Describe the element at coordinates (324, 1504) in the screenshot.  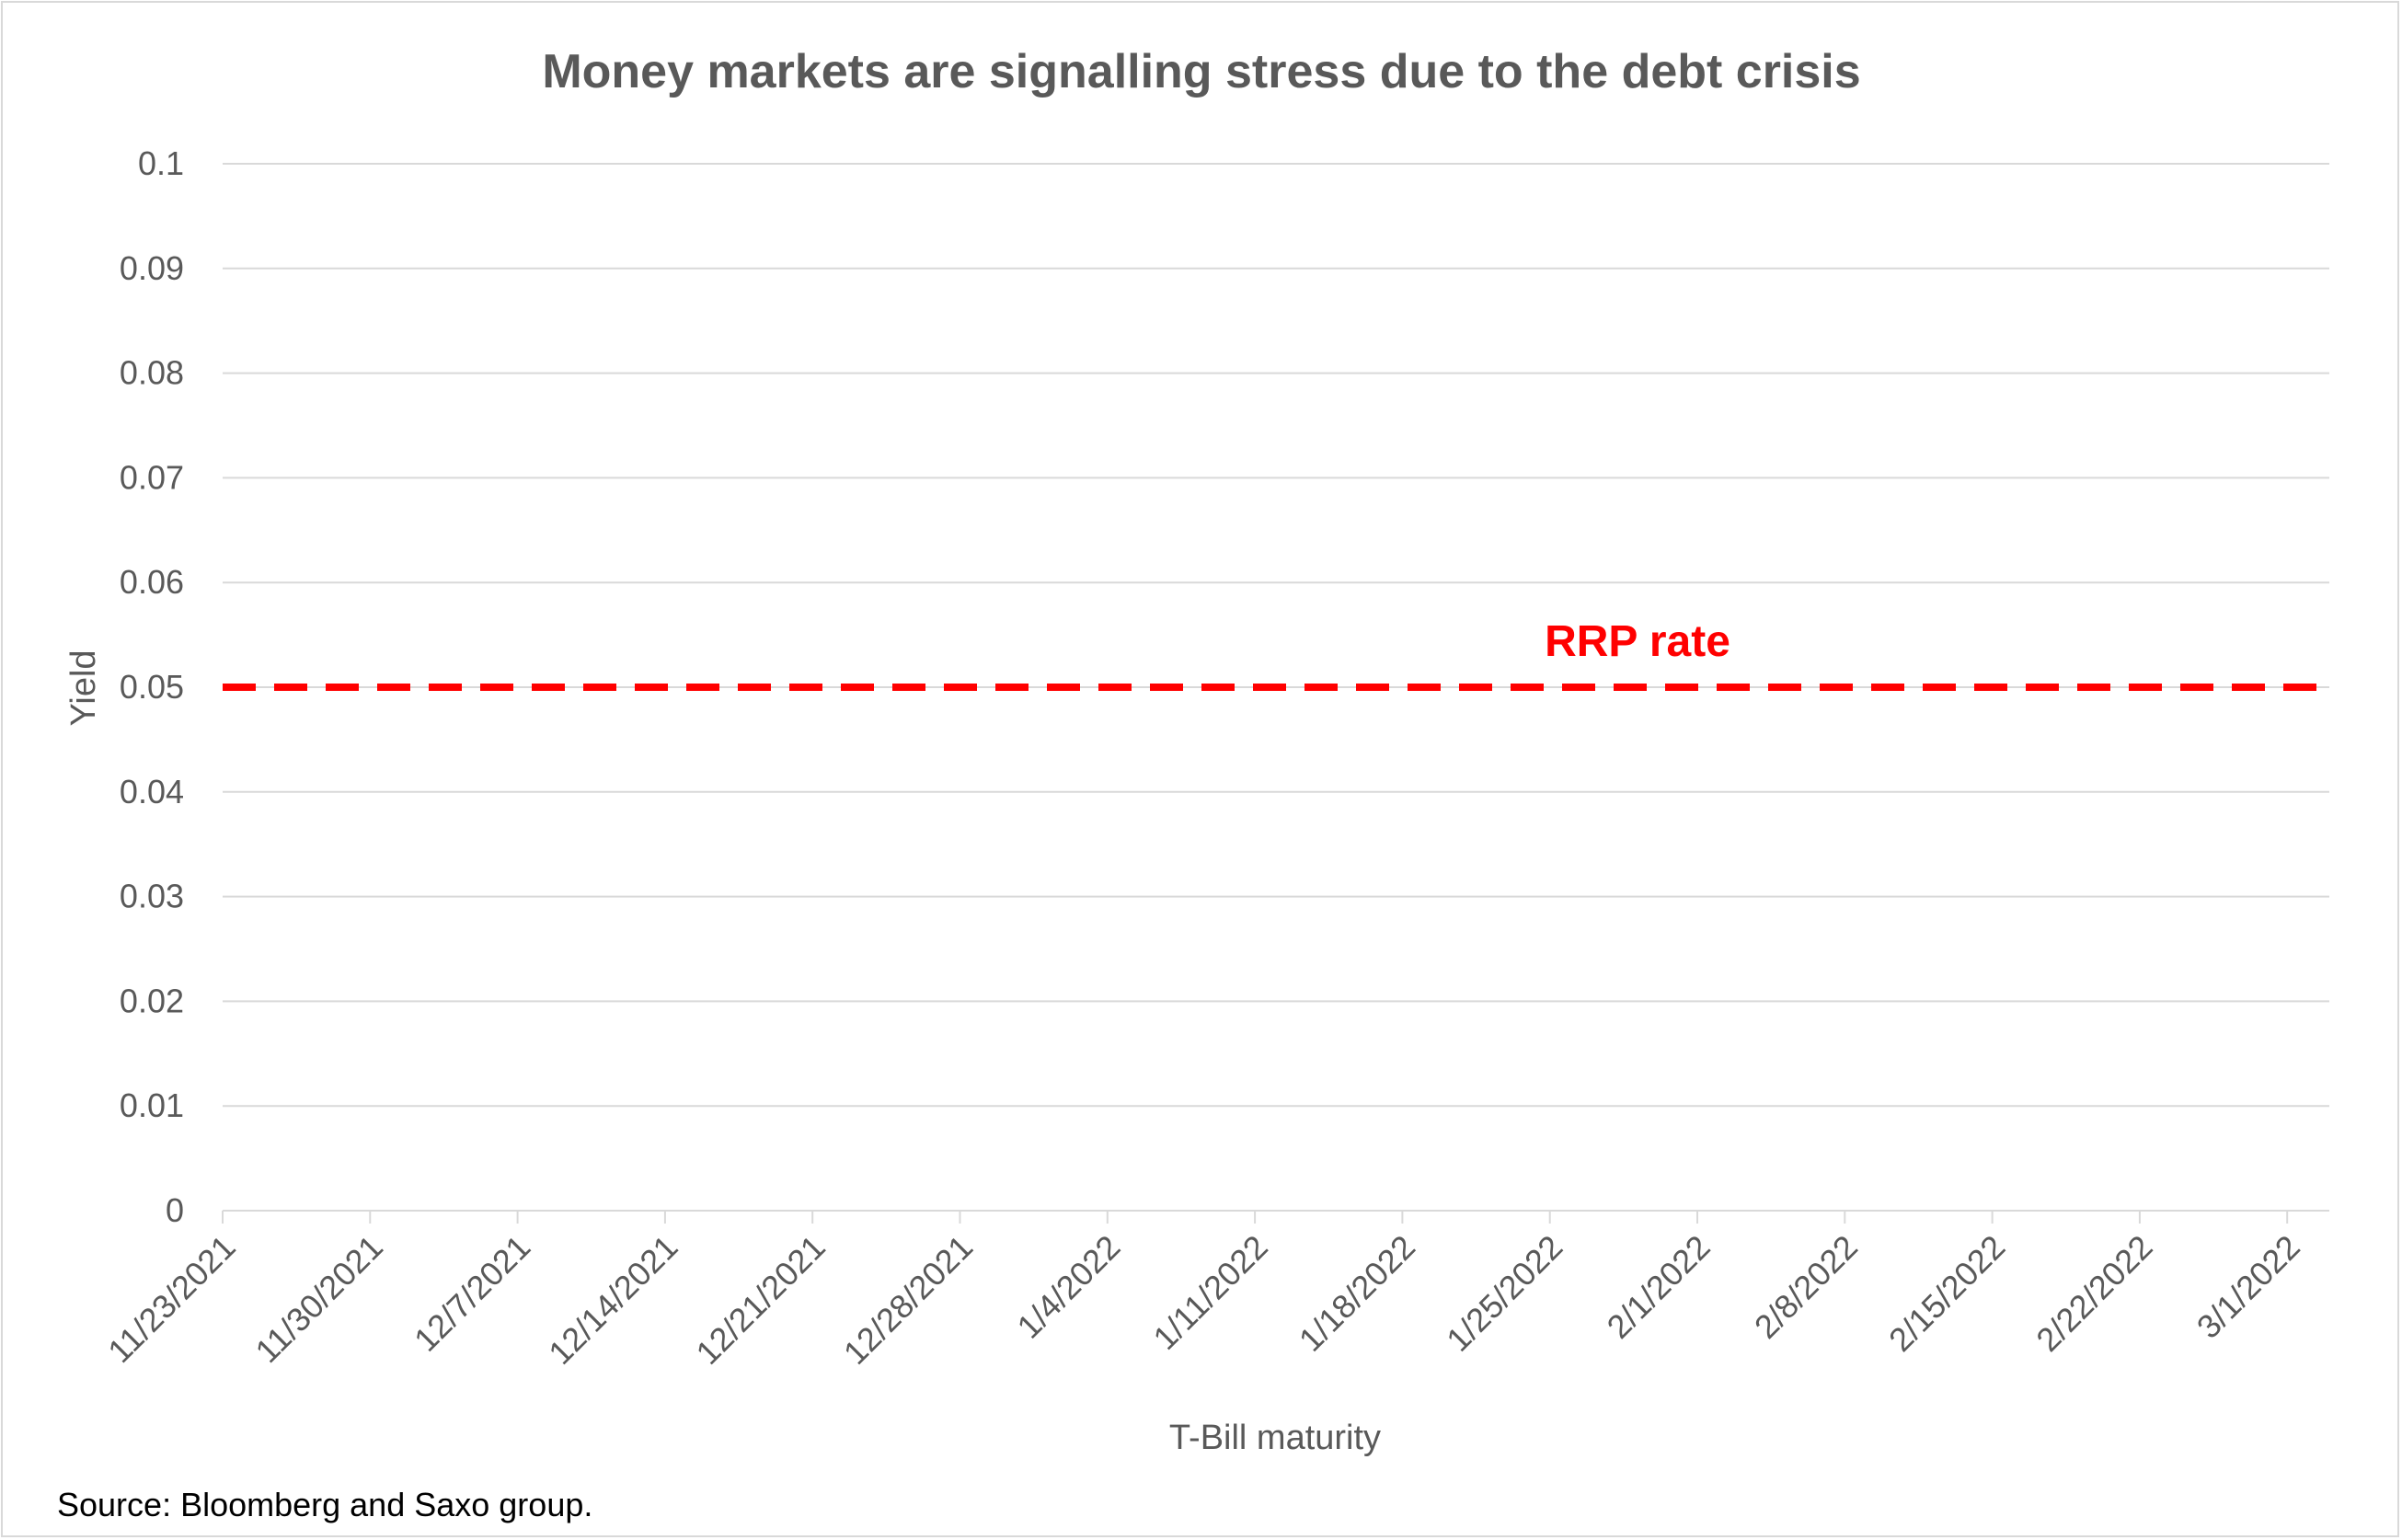
I see `source-note: Source: Bloomberg and Saxo group.` at that location.